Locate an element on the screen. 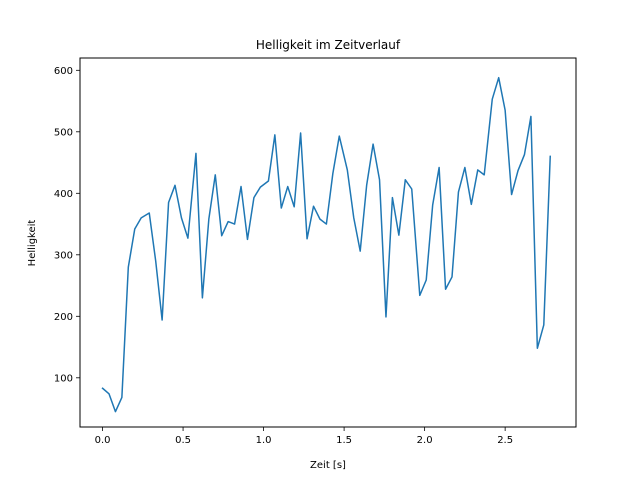 This screenshot has width=640, height=480. x-tick-label: 2.0 is located at coordinates (425, 440).